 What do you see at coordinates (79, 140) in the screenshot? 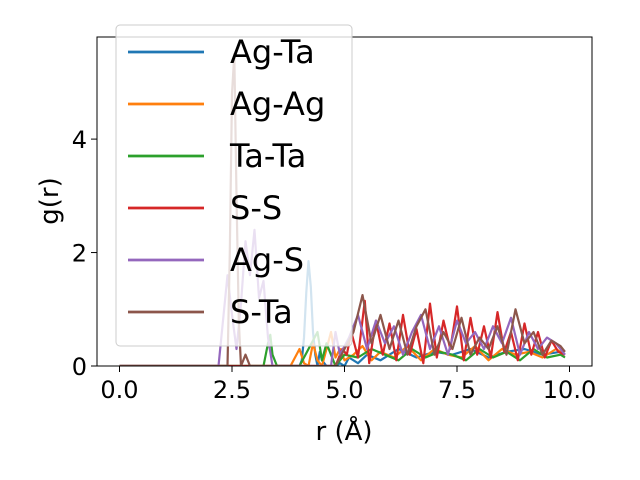
I see `y-tick-label: 4` at bounding box center [79, 140].